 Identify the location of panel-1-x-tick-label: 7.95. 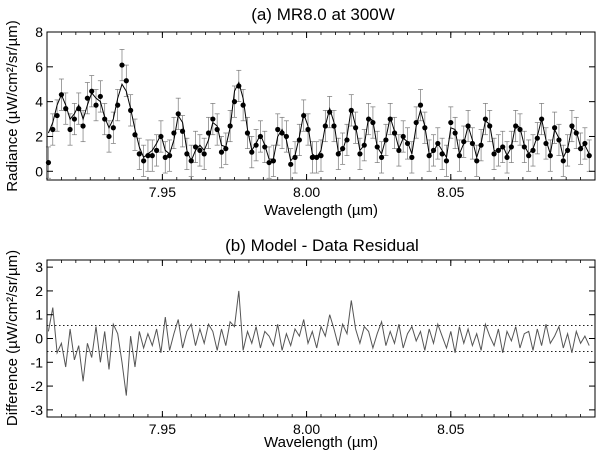
(162, 429).